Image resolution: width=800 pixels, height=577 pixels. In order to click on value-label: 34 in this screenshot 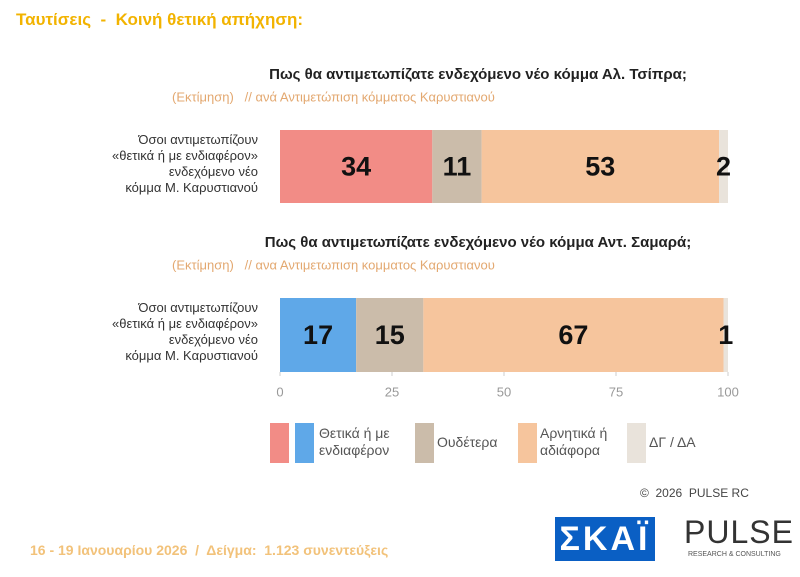, I will do `click(356, 167)`.